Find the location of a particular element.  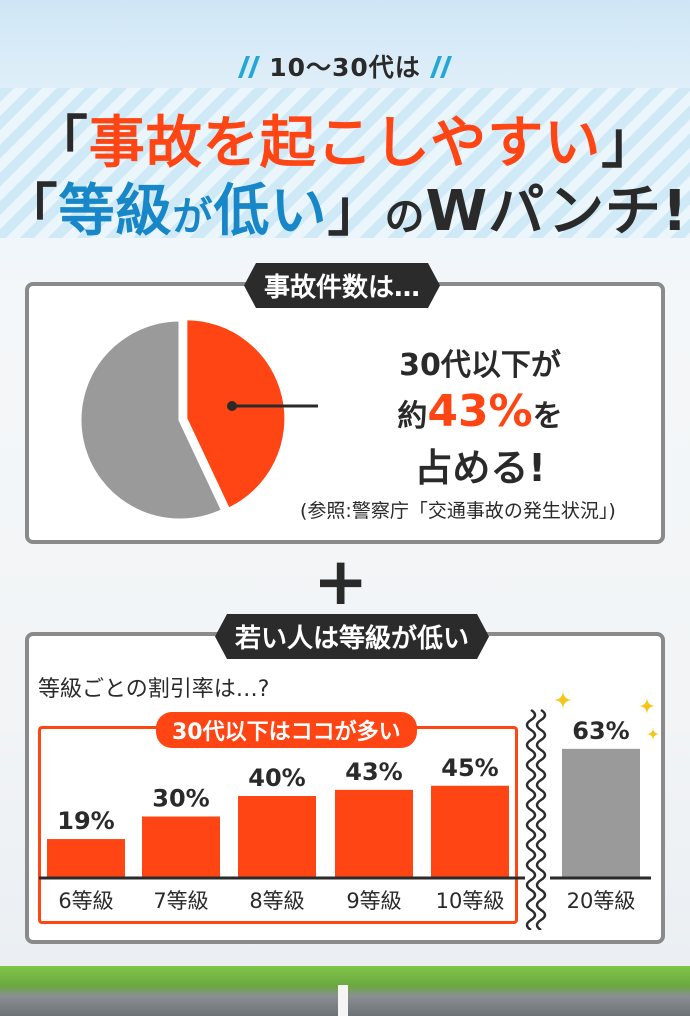

accident-pie-chart is located at coordinates (198, 419).